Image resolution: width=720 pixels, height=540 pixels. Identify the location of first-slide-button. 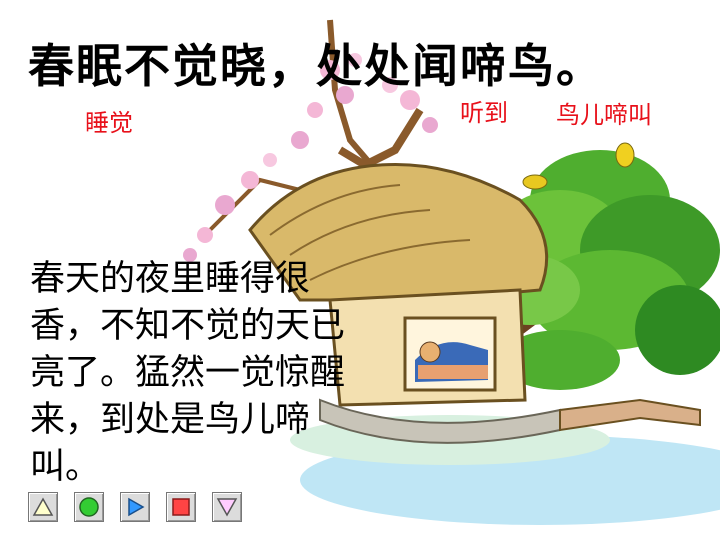
(43, 507).